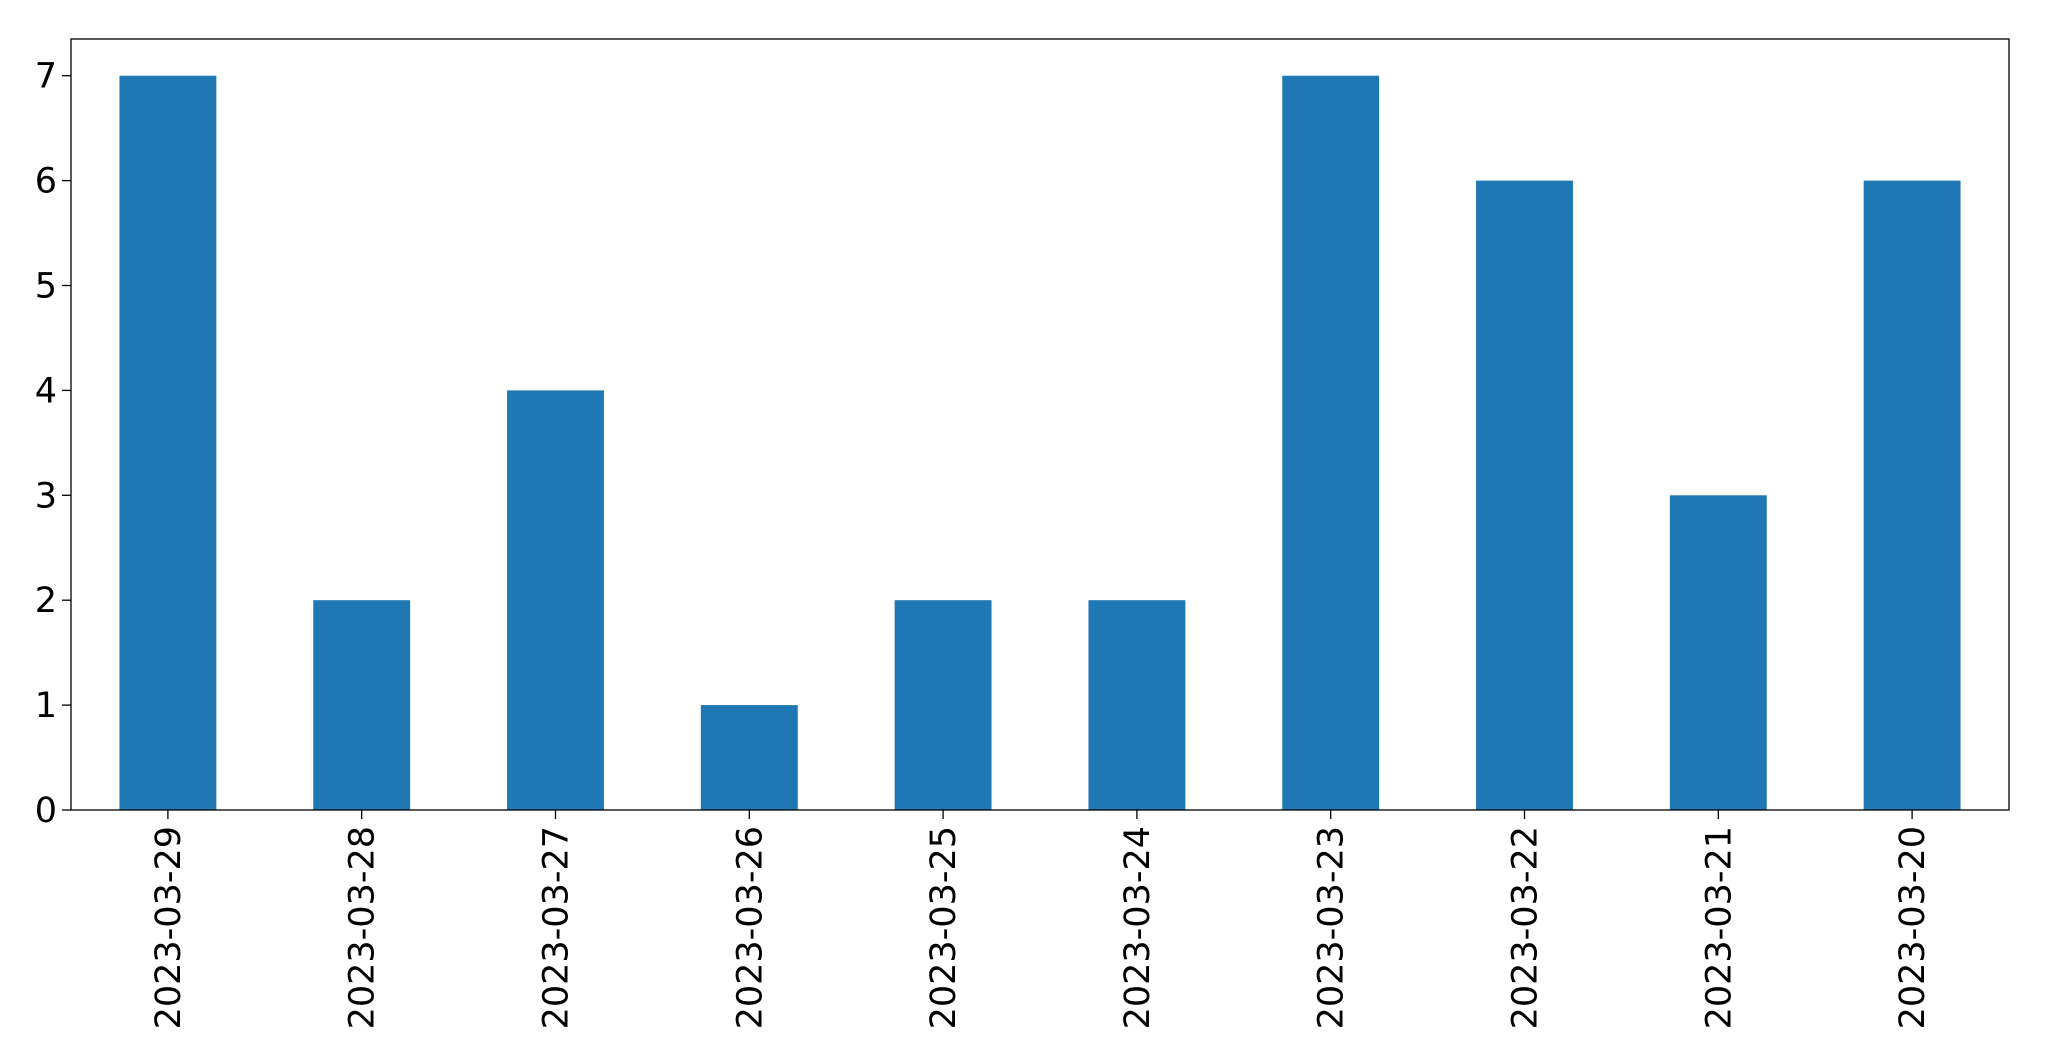 The image size is (2049, 1061). Describe the element at coordinates (1526, 927) in the screenshot. I see `x-tick-label: 2023-03-22` at that location.